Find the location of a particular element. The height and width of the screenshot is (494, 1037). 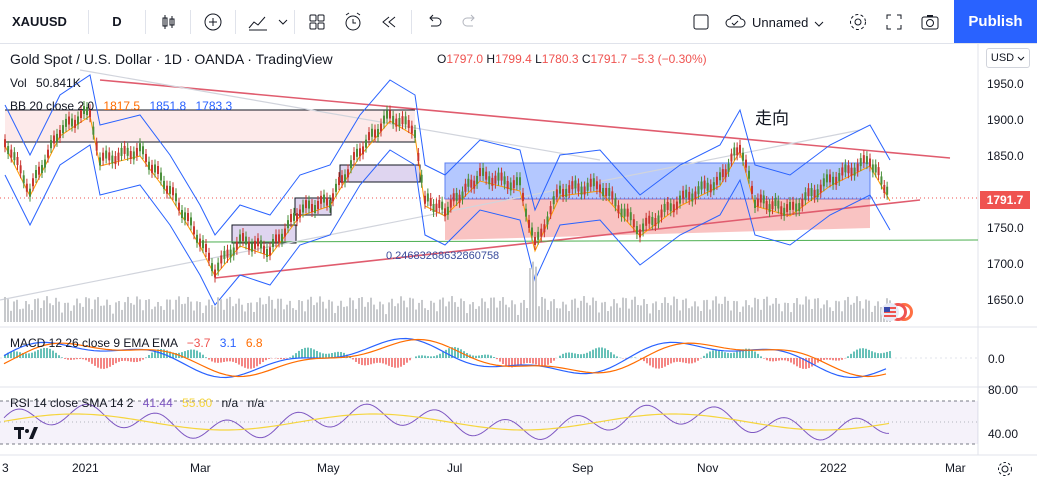

indicators-icon is located at coordinates (258, 22).